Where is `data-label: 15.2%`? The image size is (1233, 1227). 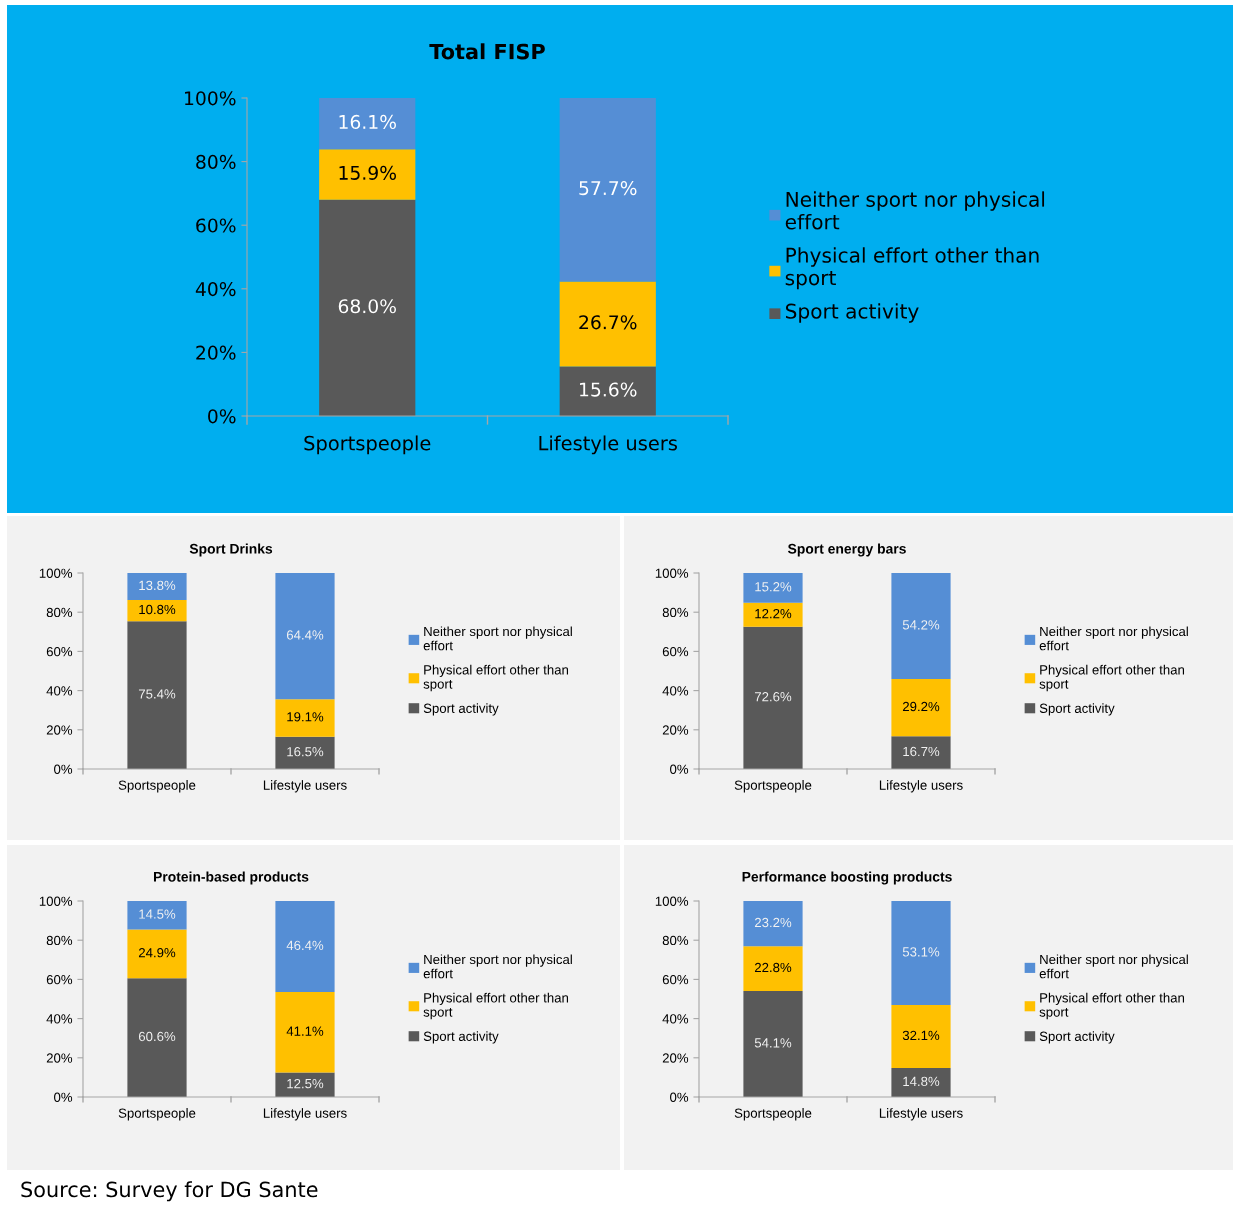
data-label: 15.2% is located at coordinates (773, 587).